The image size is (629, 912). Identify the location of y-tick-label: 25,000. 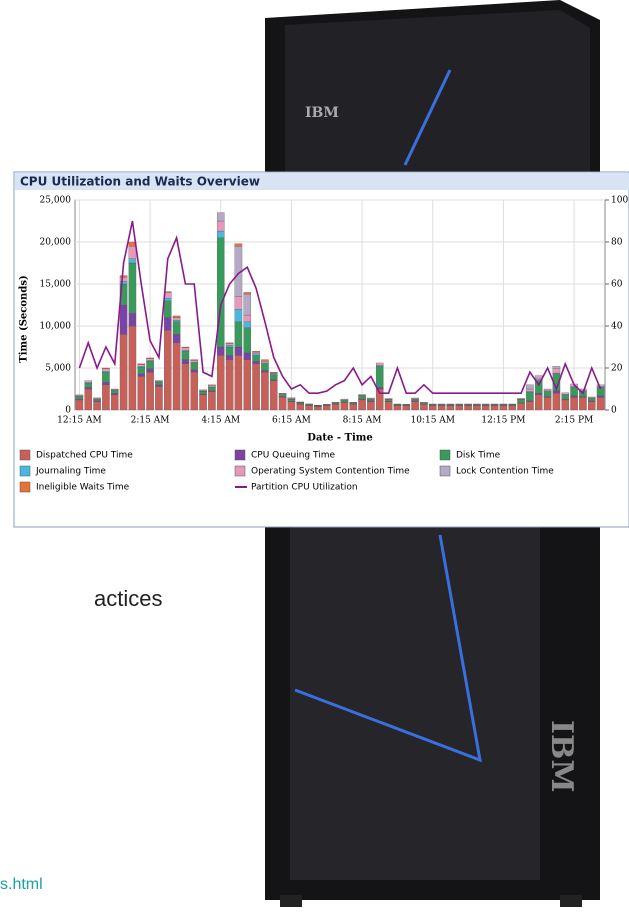
(56, 201).